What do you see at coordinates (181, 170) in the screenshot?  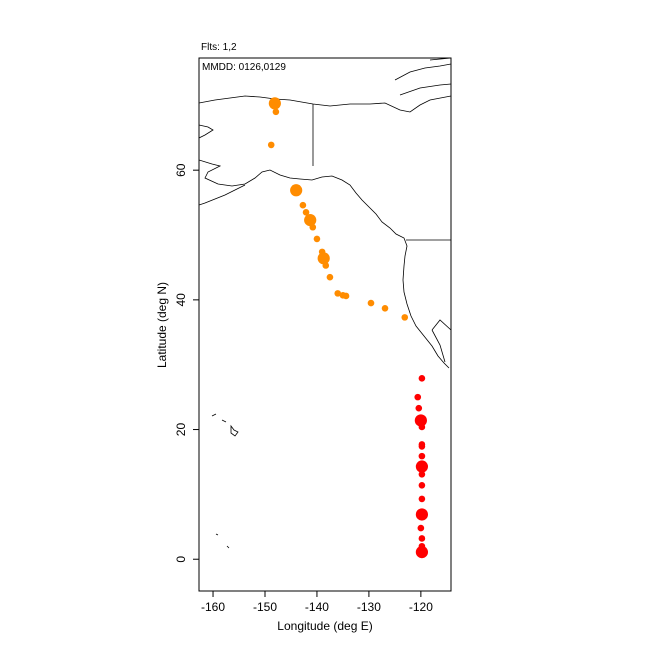 I see `y-tick-label: 60` at bounding box center [181, 170].